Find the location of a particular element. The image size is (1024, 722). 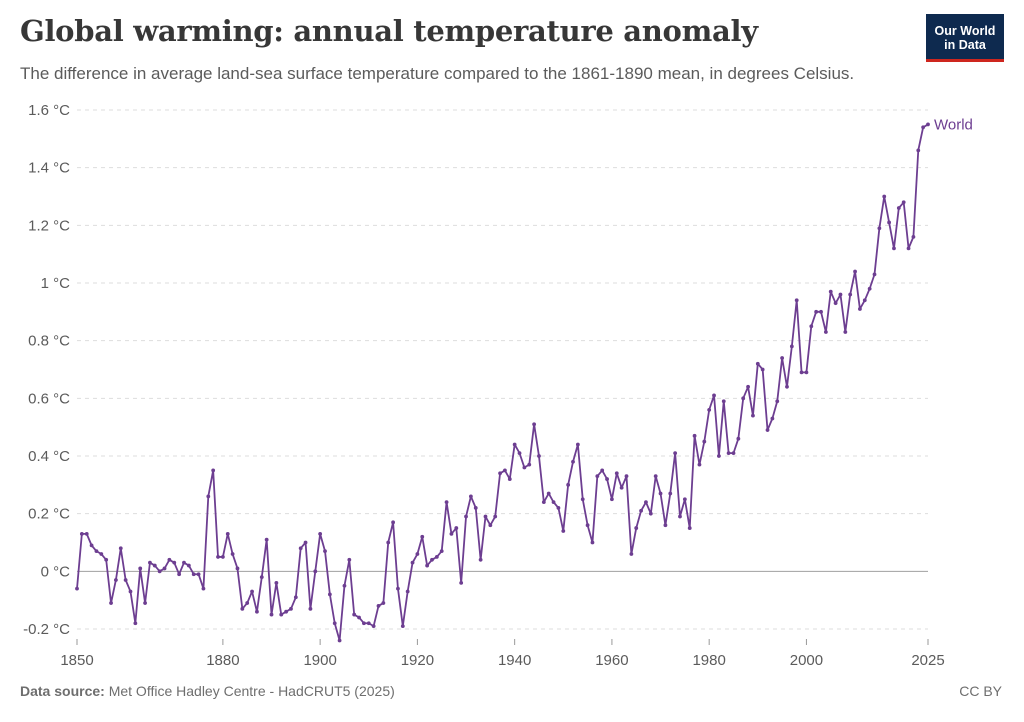

data-source-label: Data source: is located at coordinates (62, 691).